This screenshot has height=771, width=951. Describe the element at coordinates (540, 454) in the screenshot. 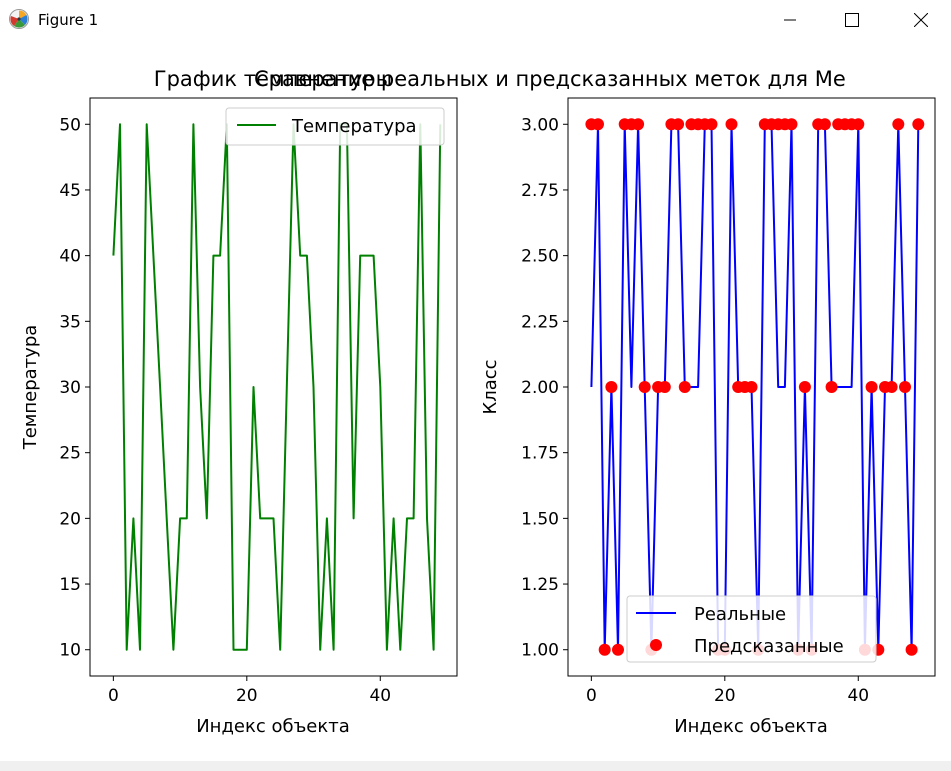

I see `y-tick-label: 1.75` at that location.